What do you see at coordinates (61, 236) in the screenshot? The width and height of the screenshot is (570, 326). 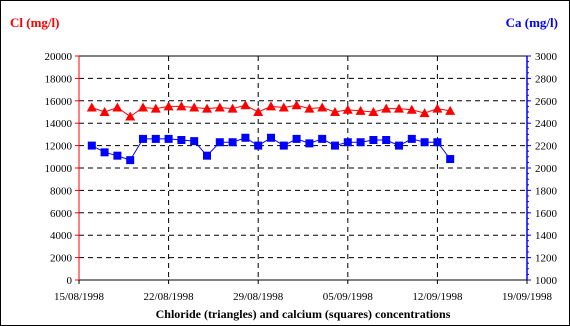 I see `y-left-tick-label: 4000` at bounding box center [61, 236].